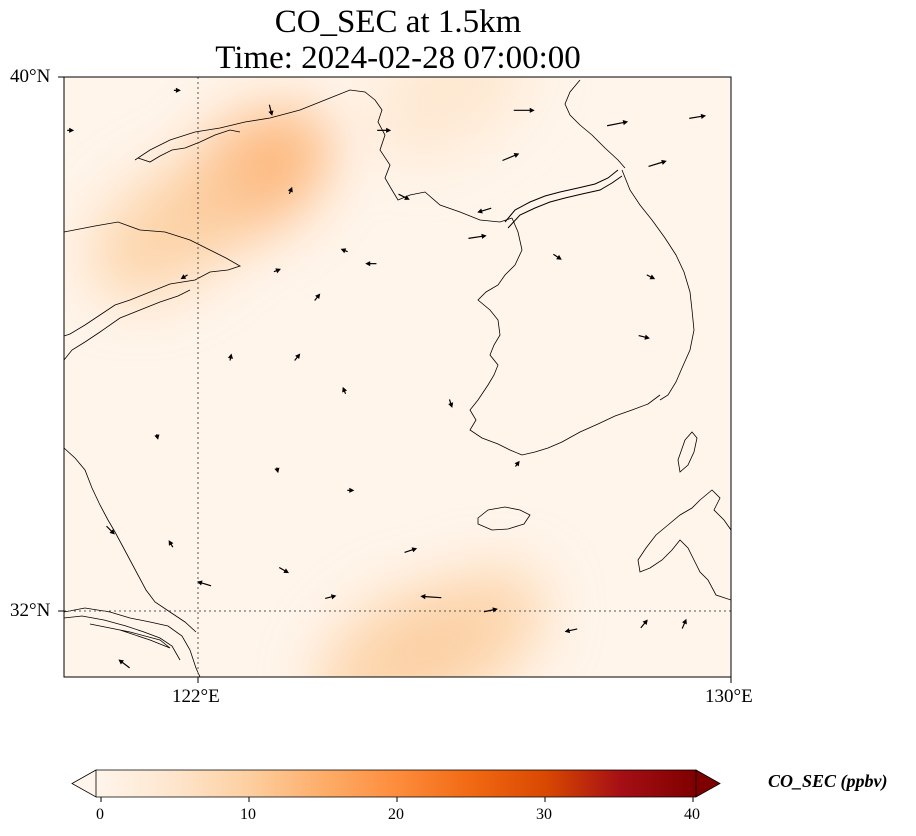 This screenshot has height=836, width=916. What do you see at coordinates (828, 781) in the screenshot?
I see `colorbar-label: CO_SEC (ppbv)` at bounding box center [828, 781].